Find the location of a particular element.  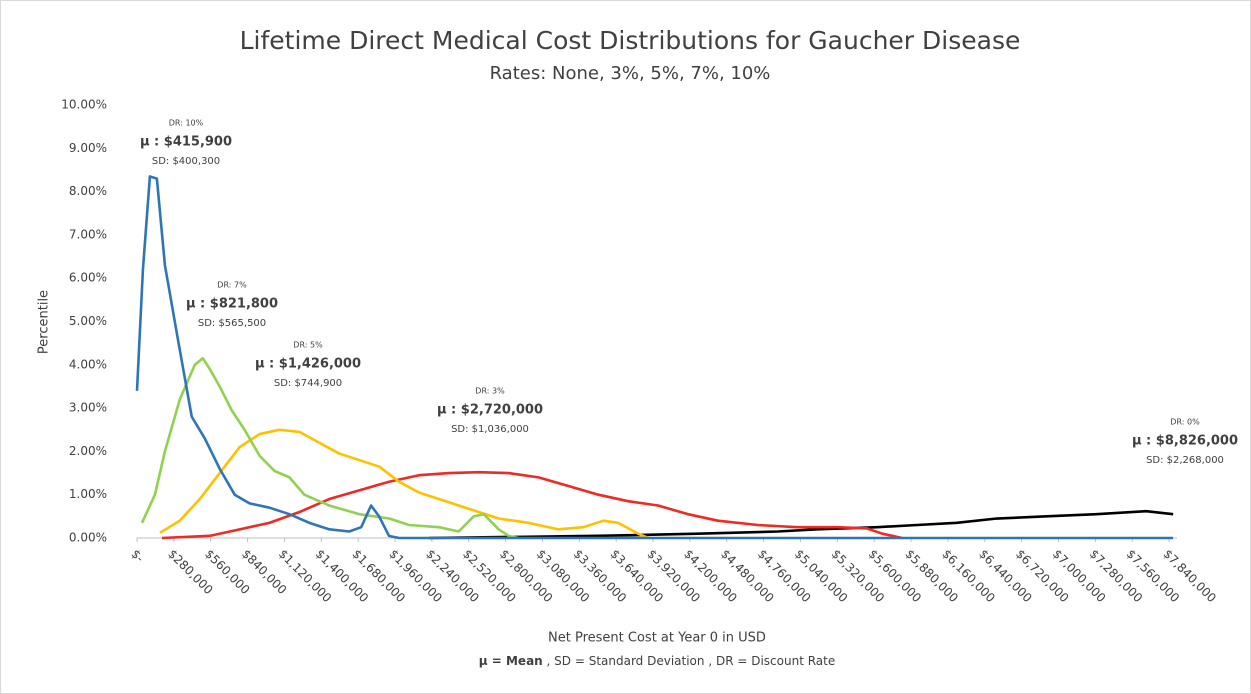

annotation-sd: SD: $2,268,000 is located at coordinates (1185, 460).